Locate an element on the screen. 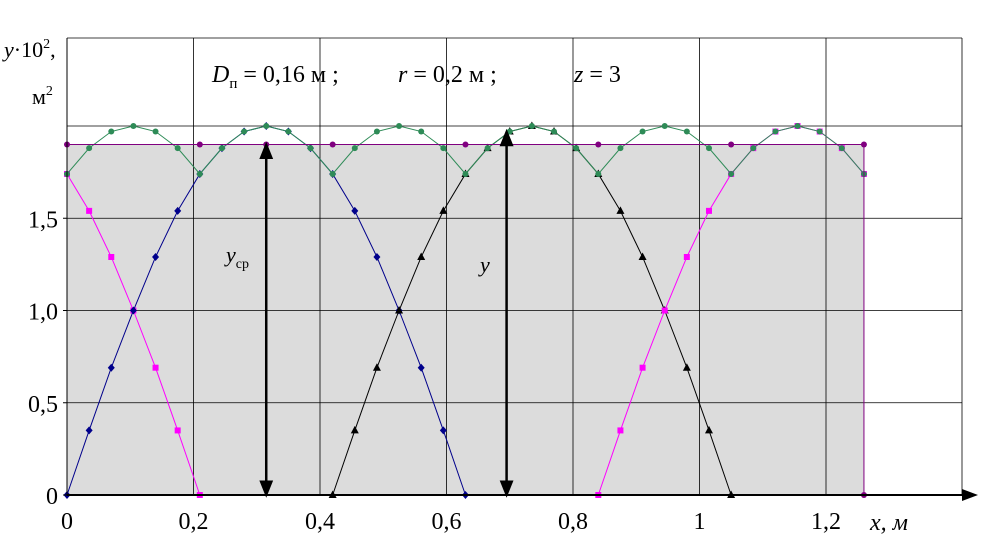 Image resolution: width=983 pixels, height=550 pixels. y-axis-unit: м2 is located at coordinates (42, 96).